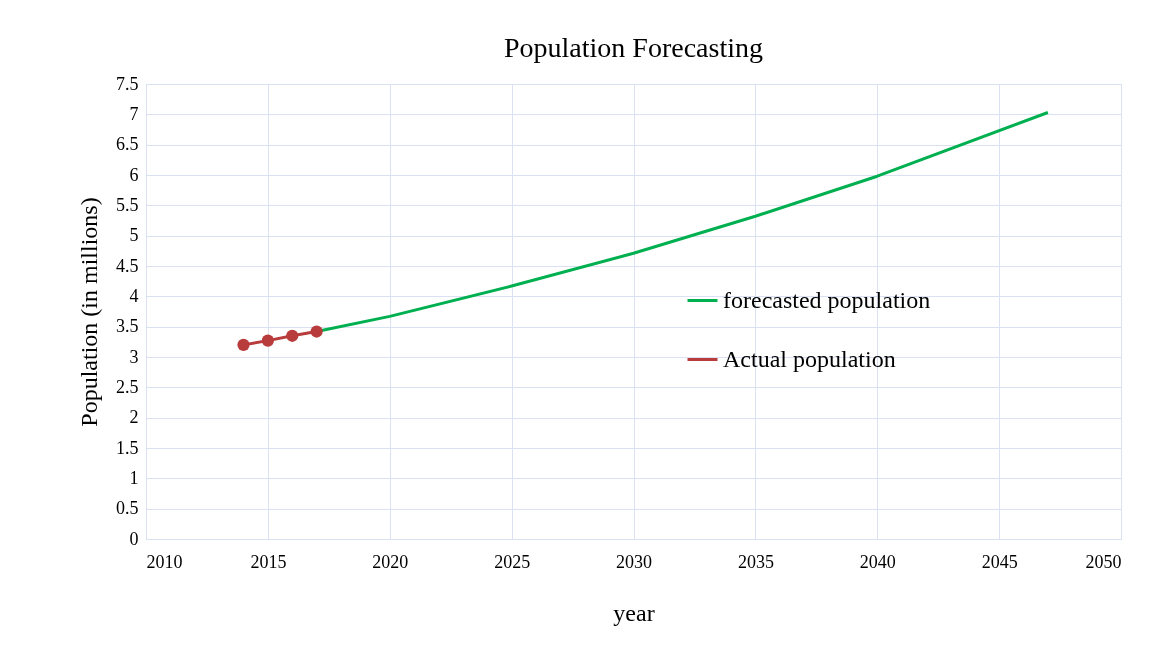  What do you see at coordinates (134, 477) in the screenshot?
I see `y-tick-label: 1` at bounding box center [134, 477].